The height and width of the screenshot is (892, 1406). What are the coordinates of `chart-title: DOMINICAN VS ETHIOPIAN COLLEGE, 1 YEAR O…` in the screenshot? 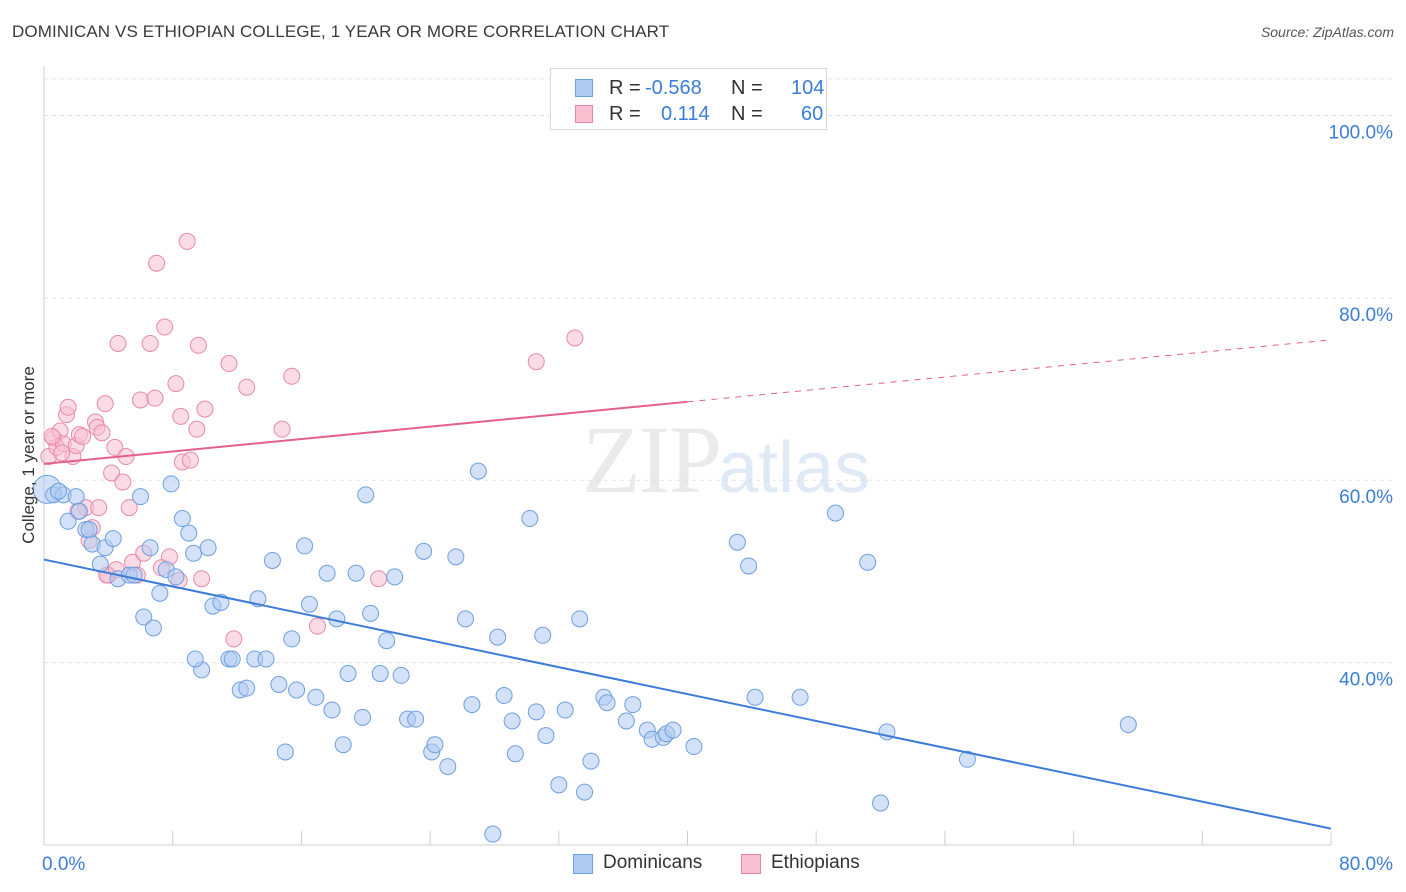 It's located at (341, 31).